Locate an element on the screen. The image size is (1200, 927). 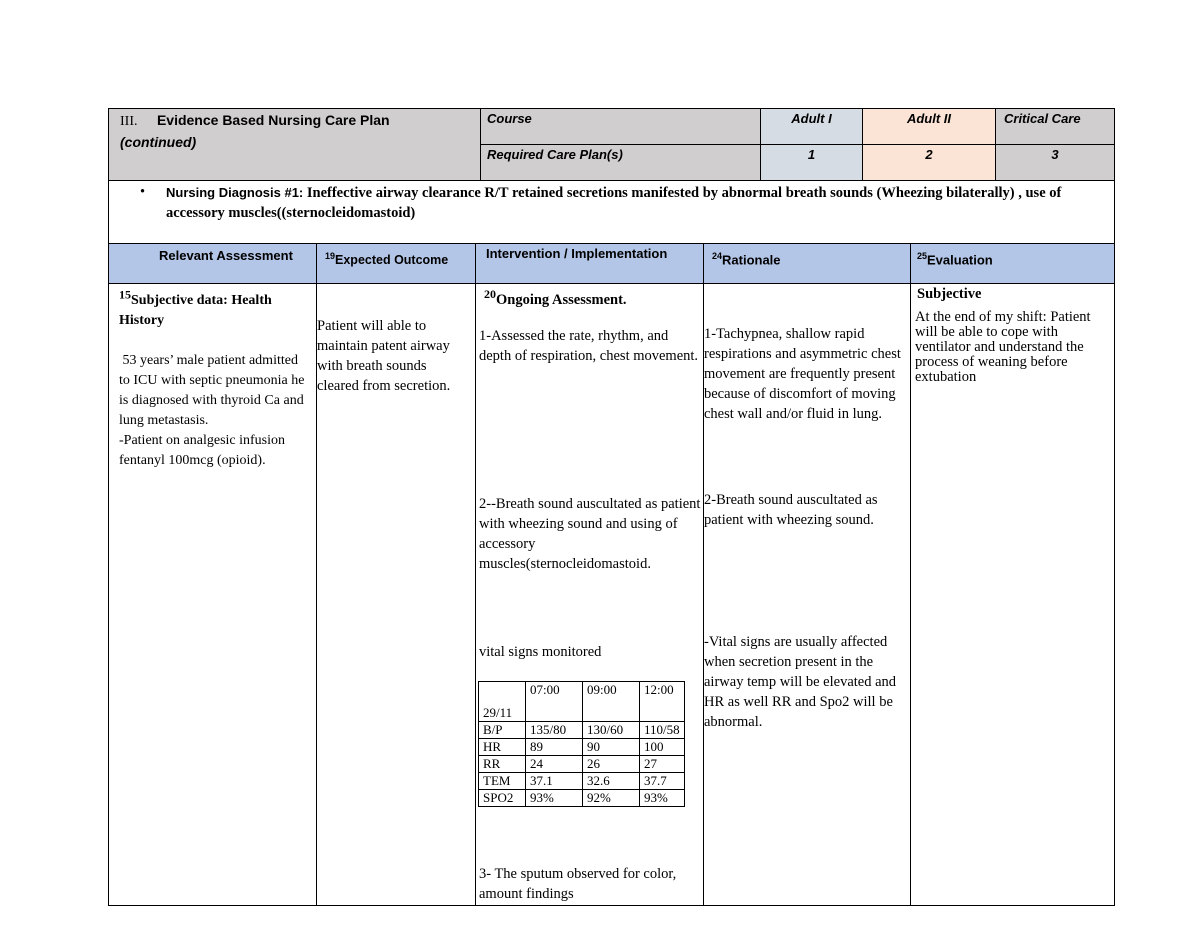
vital-value: 130/60 is located at coordinates (611, 730).